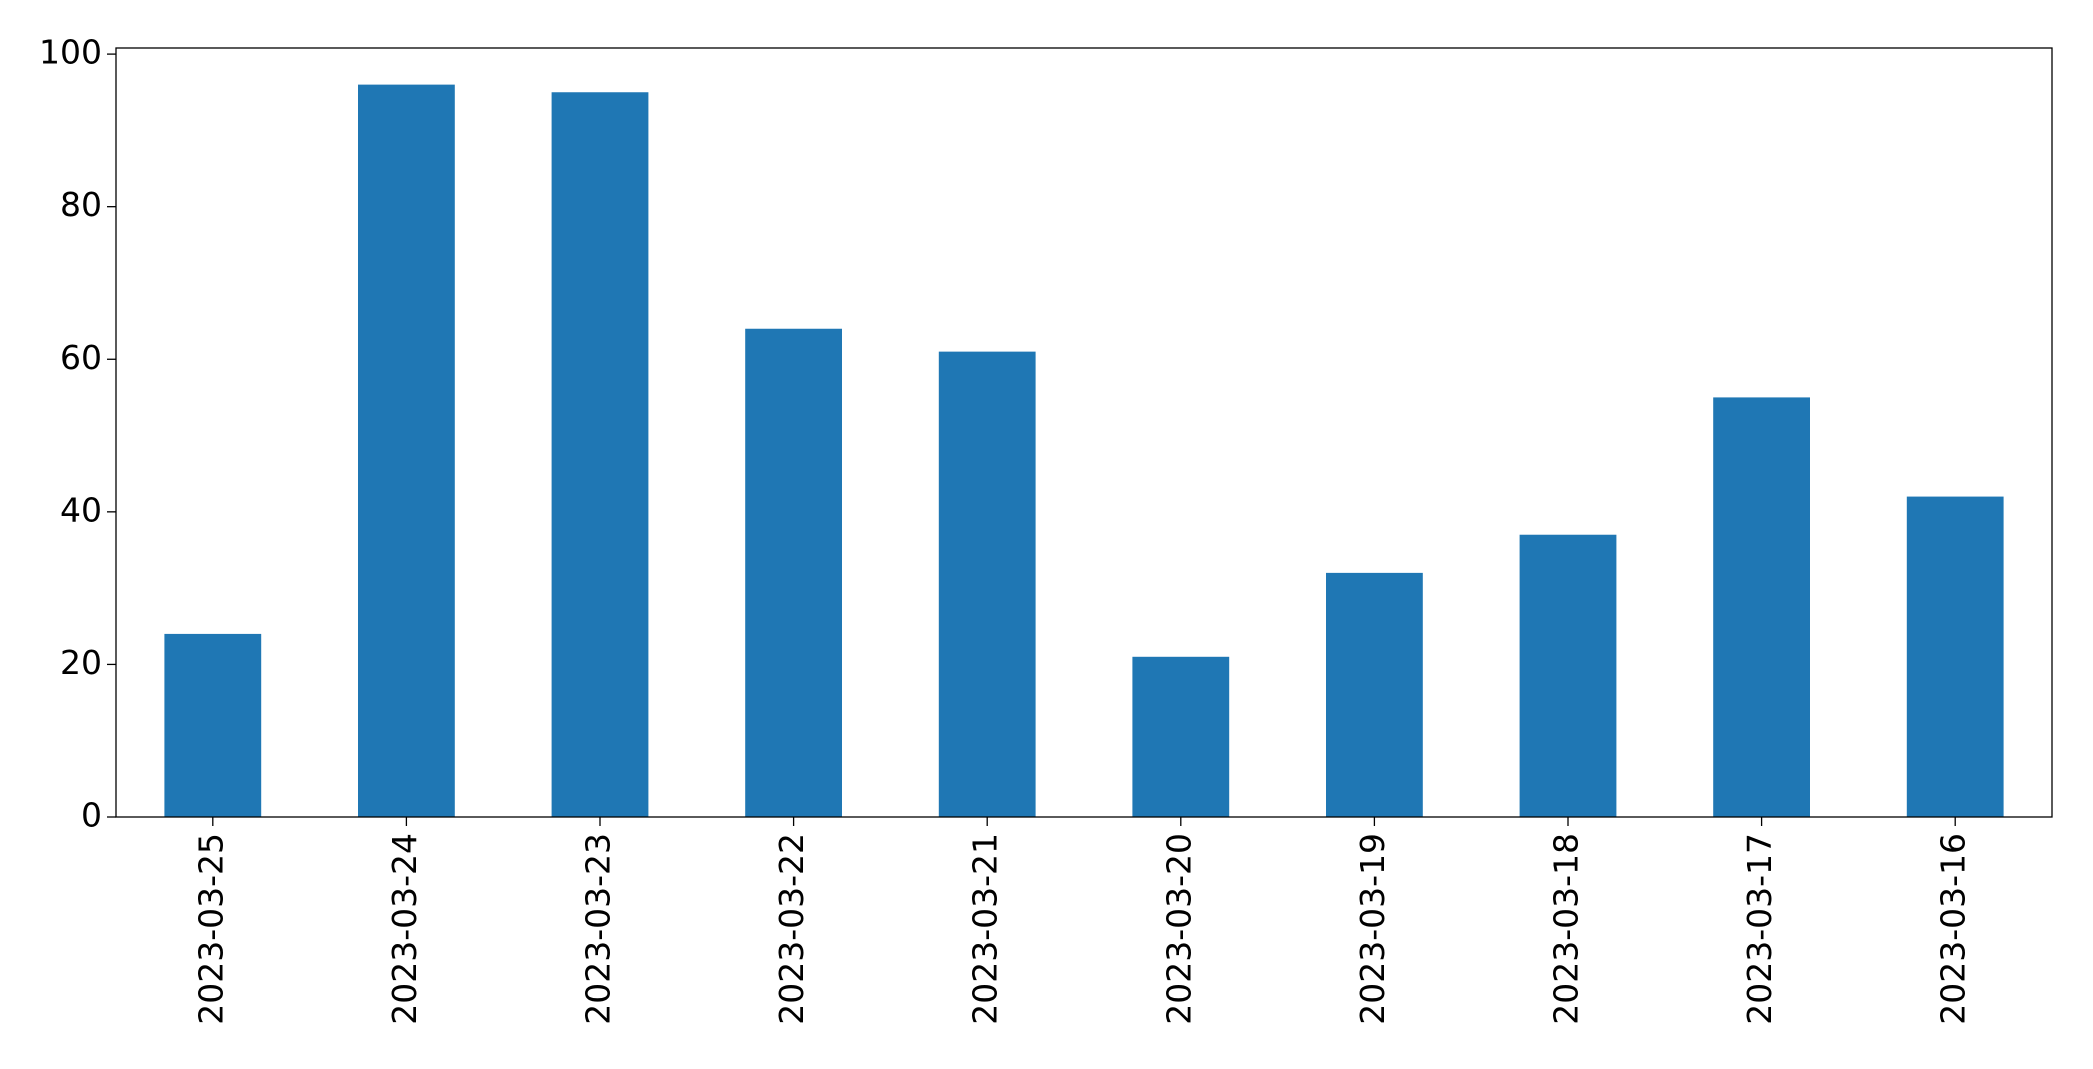  What do you see at coordinates (91, 815) in the screenshot?
I see `y-tick-label: 0` at bounding box center [91, 815].